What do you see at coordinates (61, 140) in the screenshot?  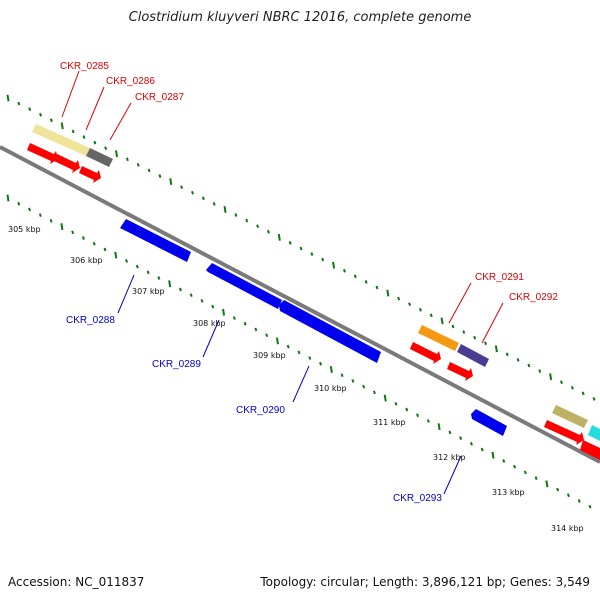 I see `feature-block-pale-yellow` at bounding box center [61, 140].